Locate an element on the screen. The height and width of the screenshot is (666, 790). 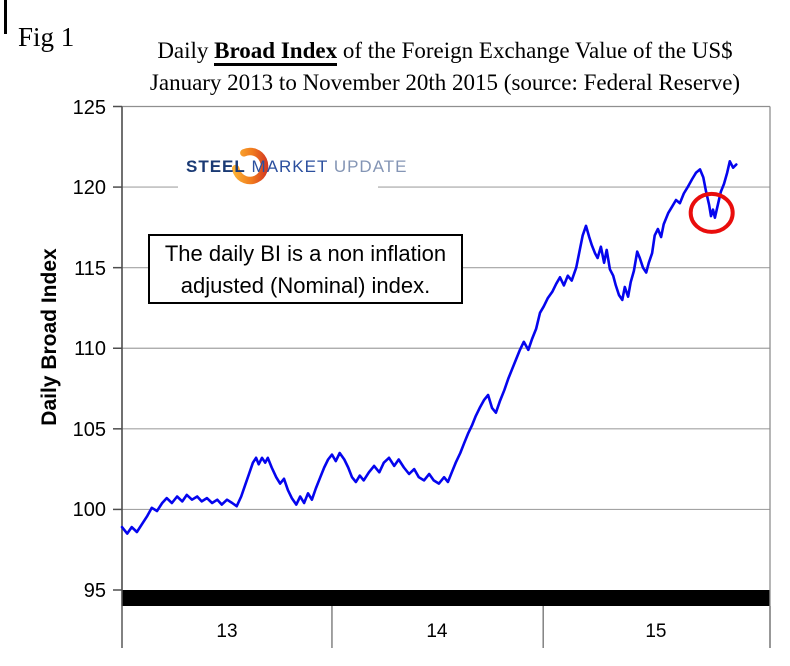
logo-word-market: MARKET is located at coordinates (290, 166).